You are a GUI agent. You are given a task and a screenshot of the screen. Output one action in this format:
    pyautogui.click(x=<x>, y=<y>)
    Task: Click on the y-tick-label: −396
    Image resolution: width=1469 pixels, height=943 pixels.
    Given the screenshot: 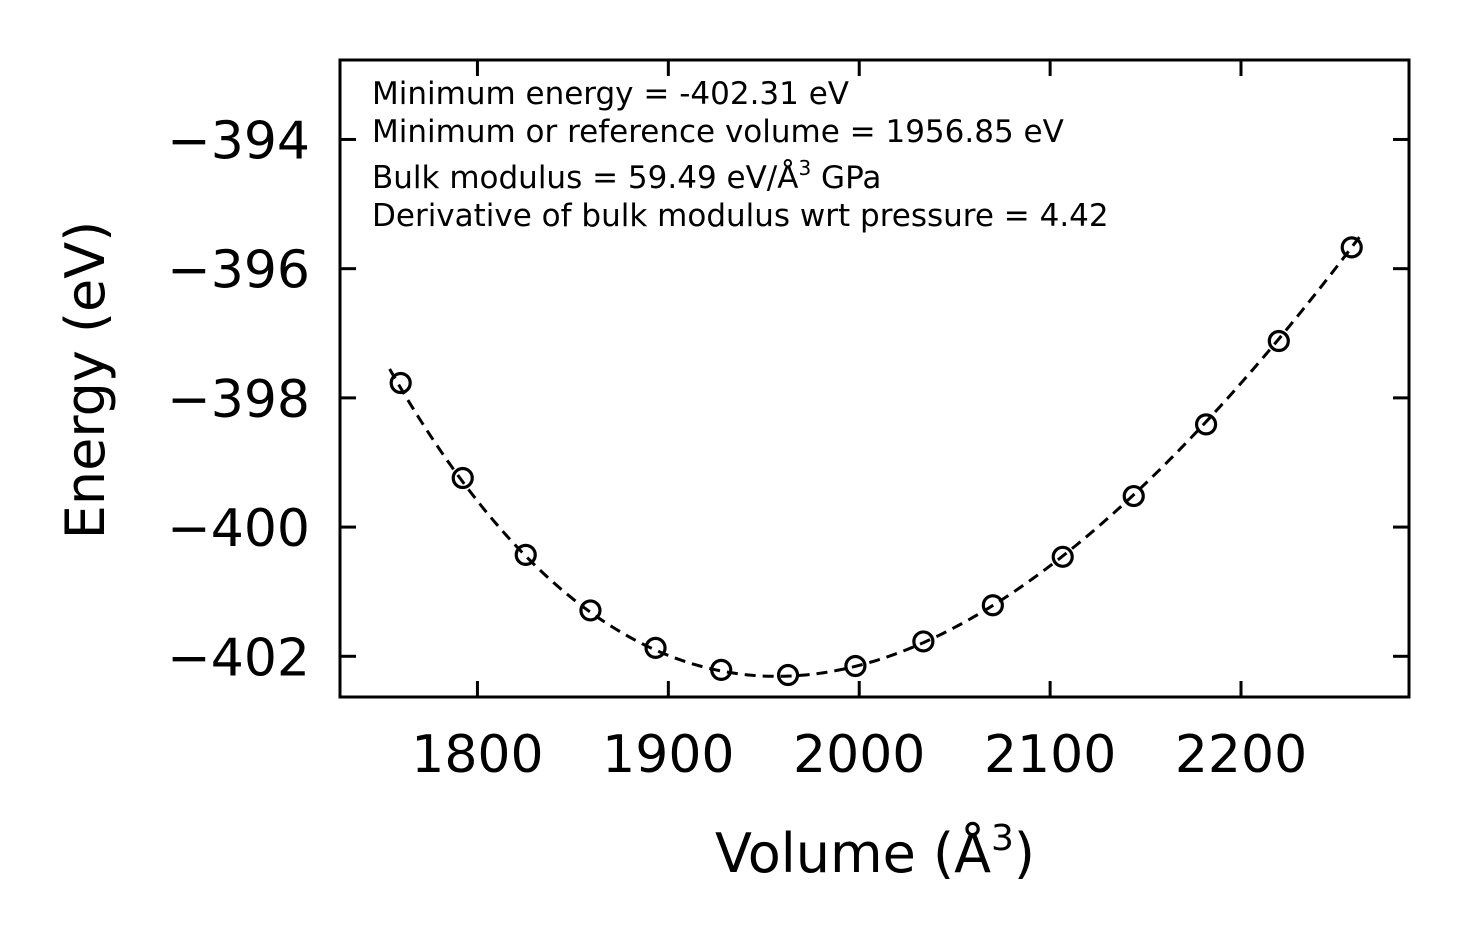 What is the action you would take?
    pyautogui.click(x=238, y=271)
    